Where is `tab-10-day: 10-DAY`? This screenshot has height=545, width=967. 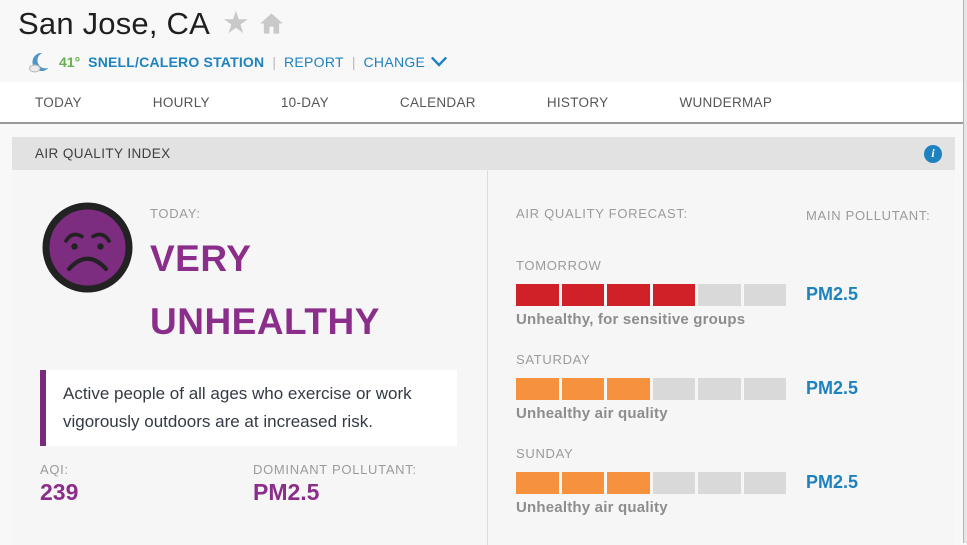 tab-10-day: 10-DAY is located at coordinates (304, 102).